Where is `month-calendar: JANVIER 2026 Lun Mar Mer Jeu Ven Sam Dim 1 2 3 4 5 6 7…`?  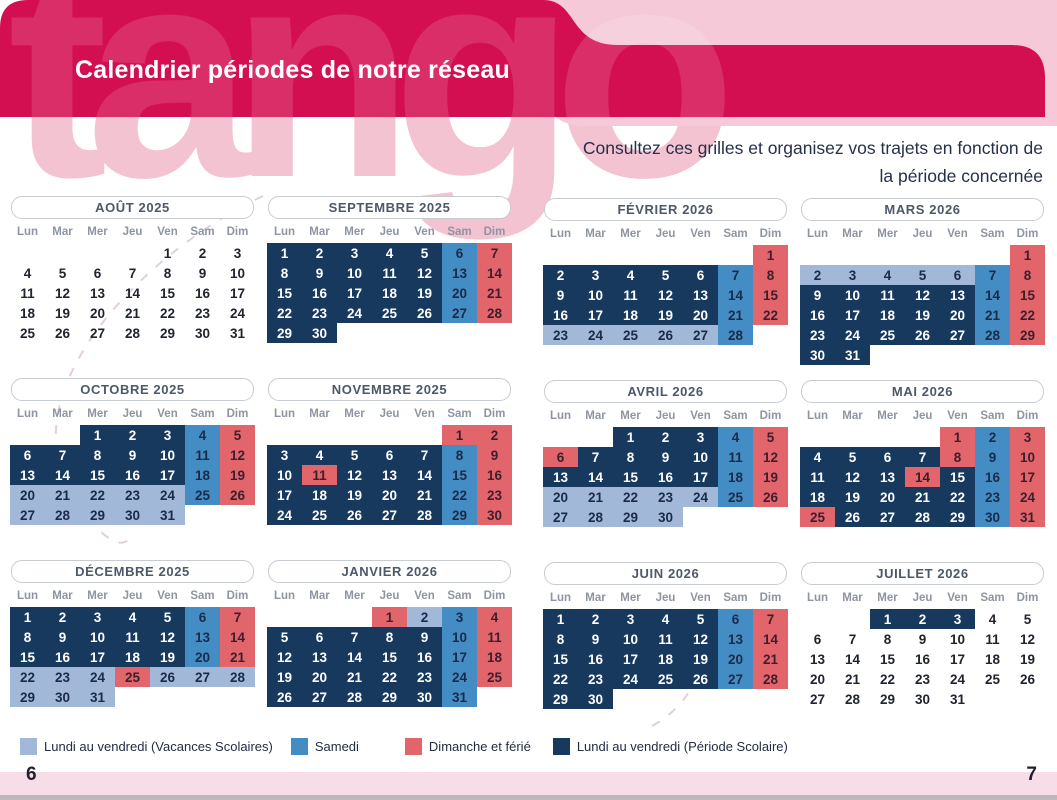
month-calendar: JANVIER 2026 Lun Mar Mer Jeu Ven Sam Dim 1 2 3 4 5 6 7… is located at coordinates (389, 633).